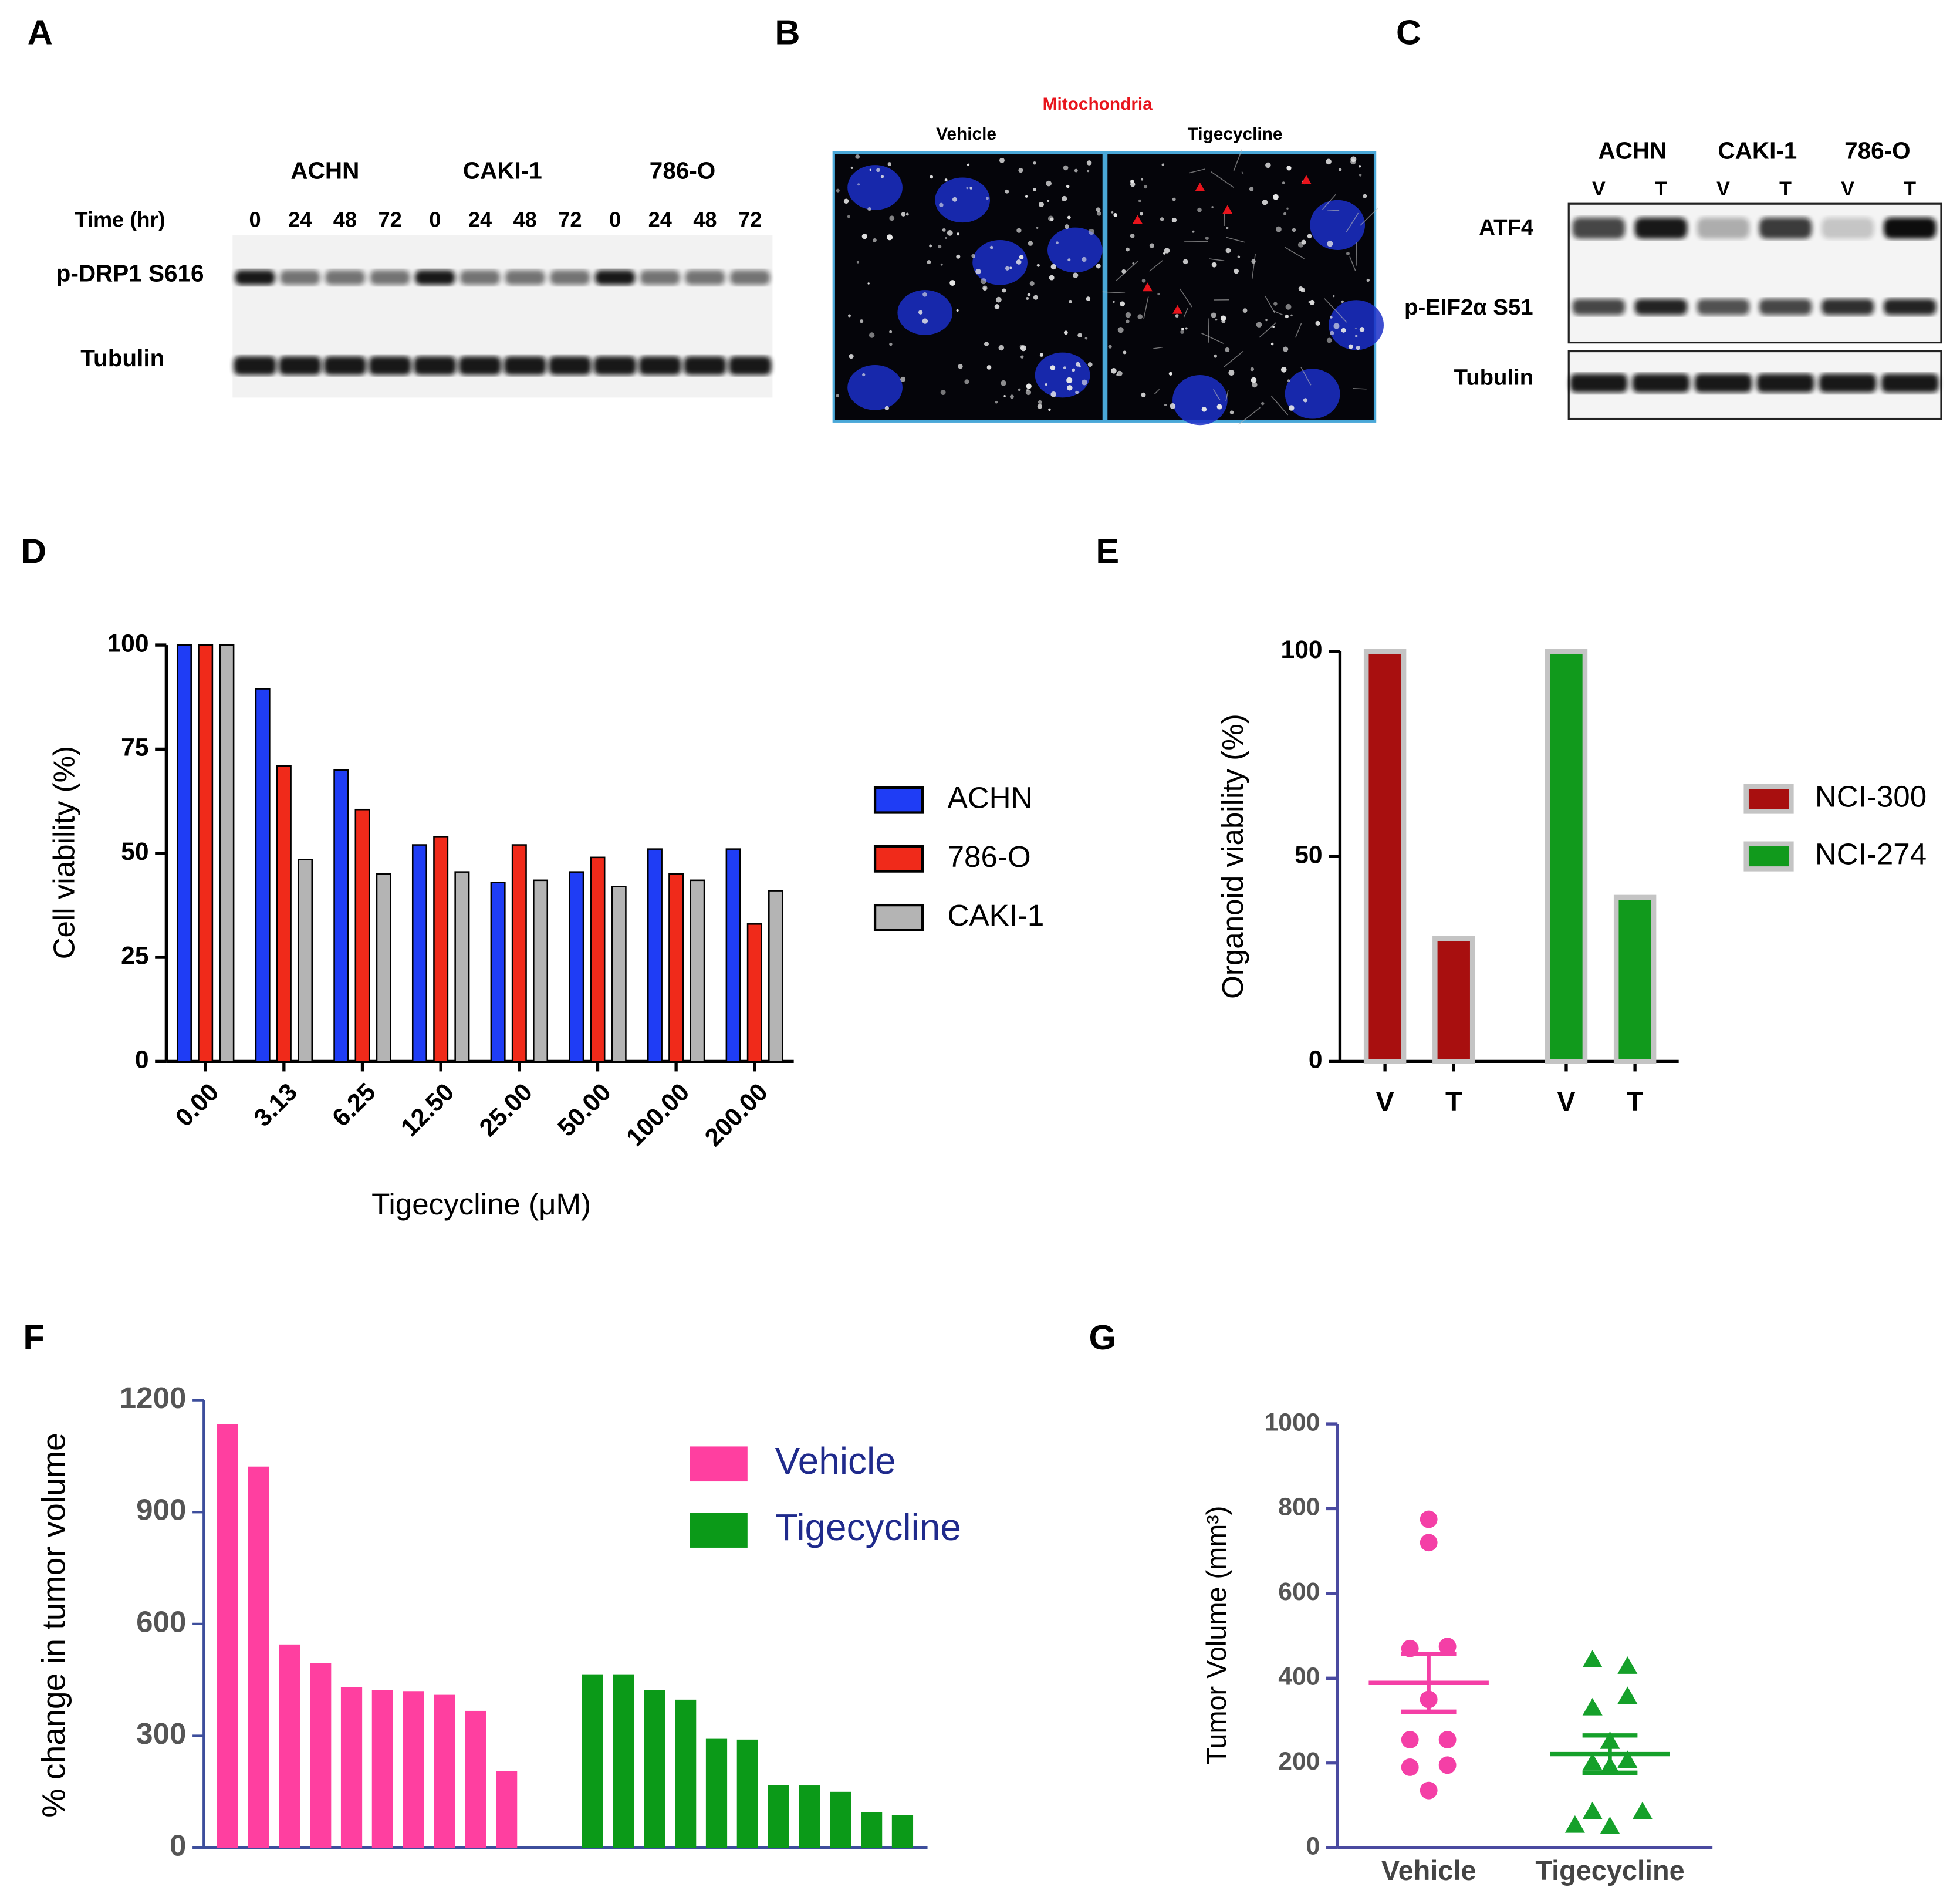 The image size is (1960, 1904). What do you see at coordinates (1871, 796) in the screenshot?
I see `legend-label: NCI-300` at bounding box center [1871, 796].